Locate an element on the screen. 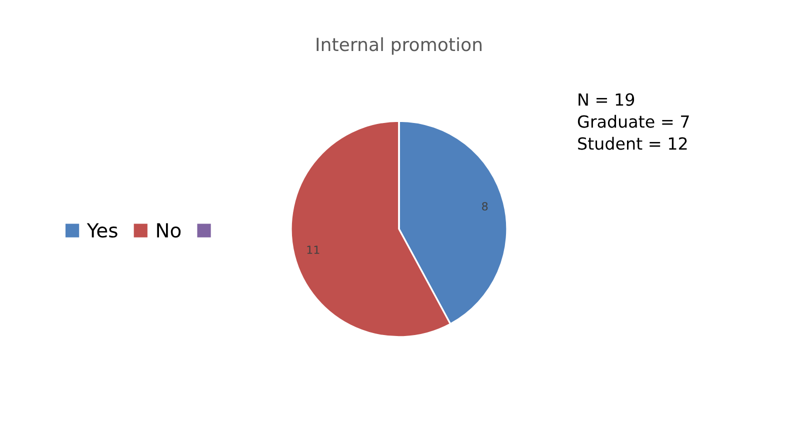 The width and height of the screenshot is (800, 446). text: Student = 12 is located at coordinates (632, 143).